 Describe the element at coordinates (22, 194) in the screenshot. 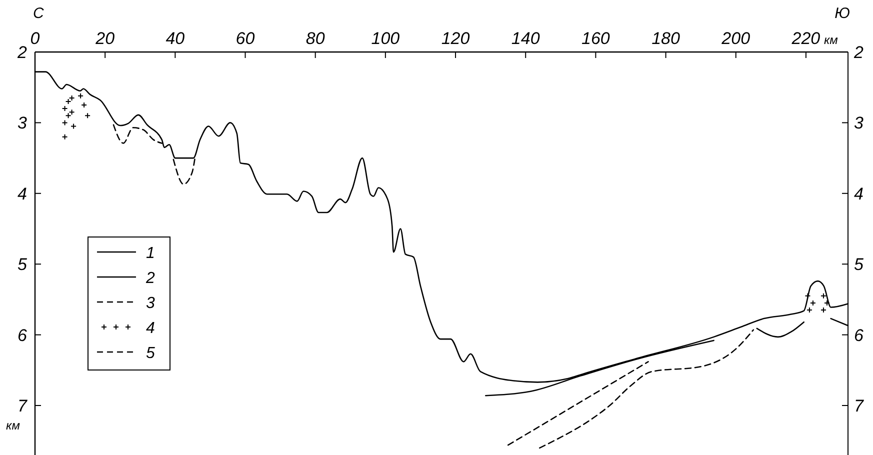

I see `y-tick-label: 4` at that location.